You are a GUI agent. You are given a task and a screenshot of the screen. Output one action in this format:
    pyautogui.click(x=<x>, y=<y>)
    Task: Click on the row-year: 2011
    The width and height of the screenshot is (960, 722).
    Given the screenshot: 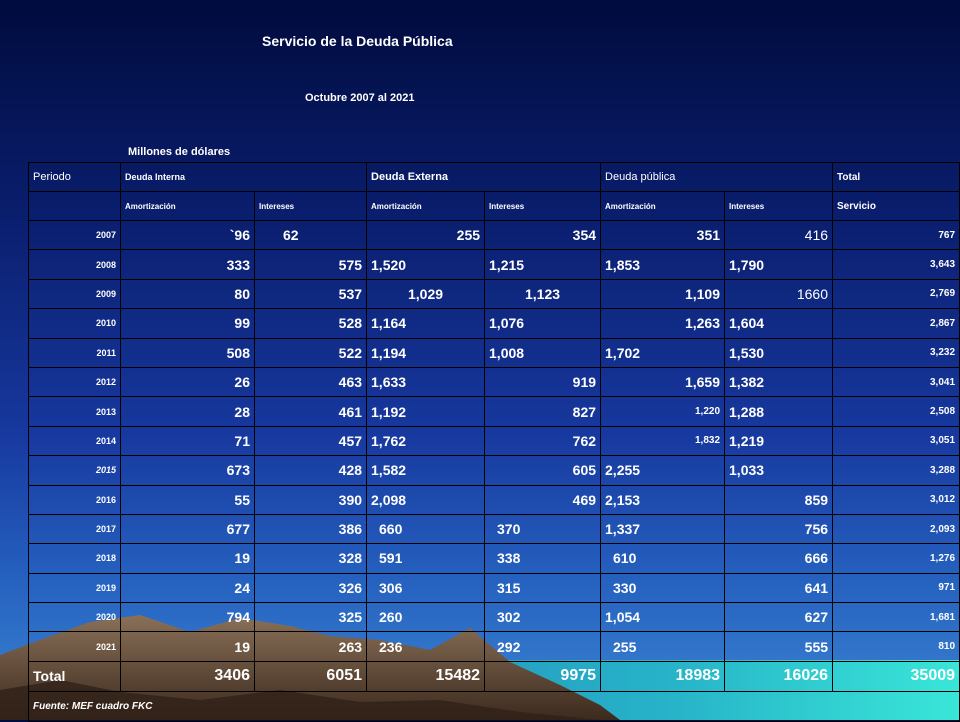 What is the action you would take?
    pyautogui.click(x=74, y=352)
    